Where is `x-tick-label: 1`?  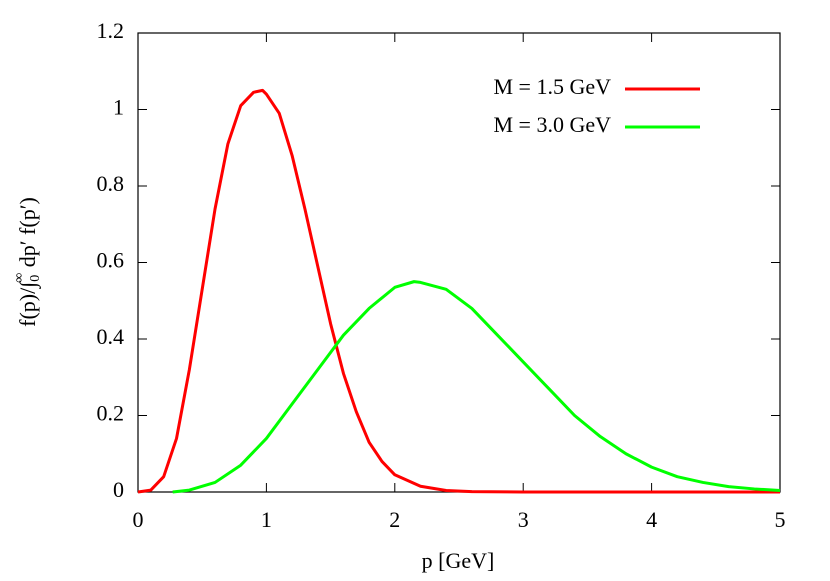
x-tick-label: 1 is located at coordinates (266, 519).